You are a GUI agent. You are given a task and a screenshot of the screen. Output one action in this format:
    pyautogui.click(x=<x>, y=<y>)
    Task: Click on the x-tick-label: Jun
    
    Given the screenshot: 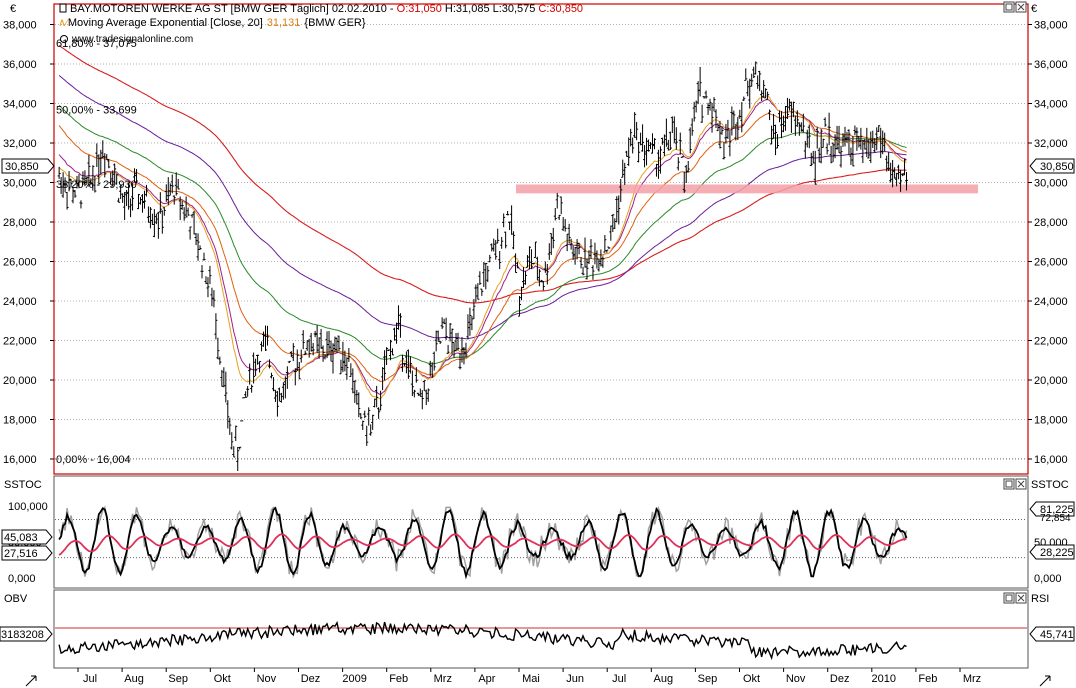 What is the action you would take?
    pyautogui.click(x=575, y=679)
    